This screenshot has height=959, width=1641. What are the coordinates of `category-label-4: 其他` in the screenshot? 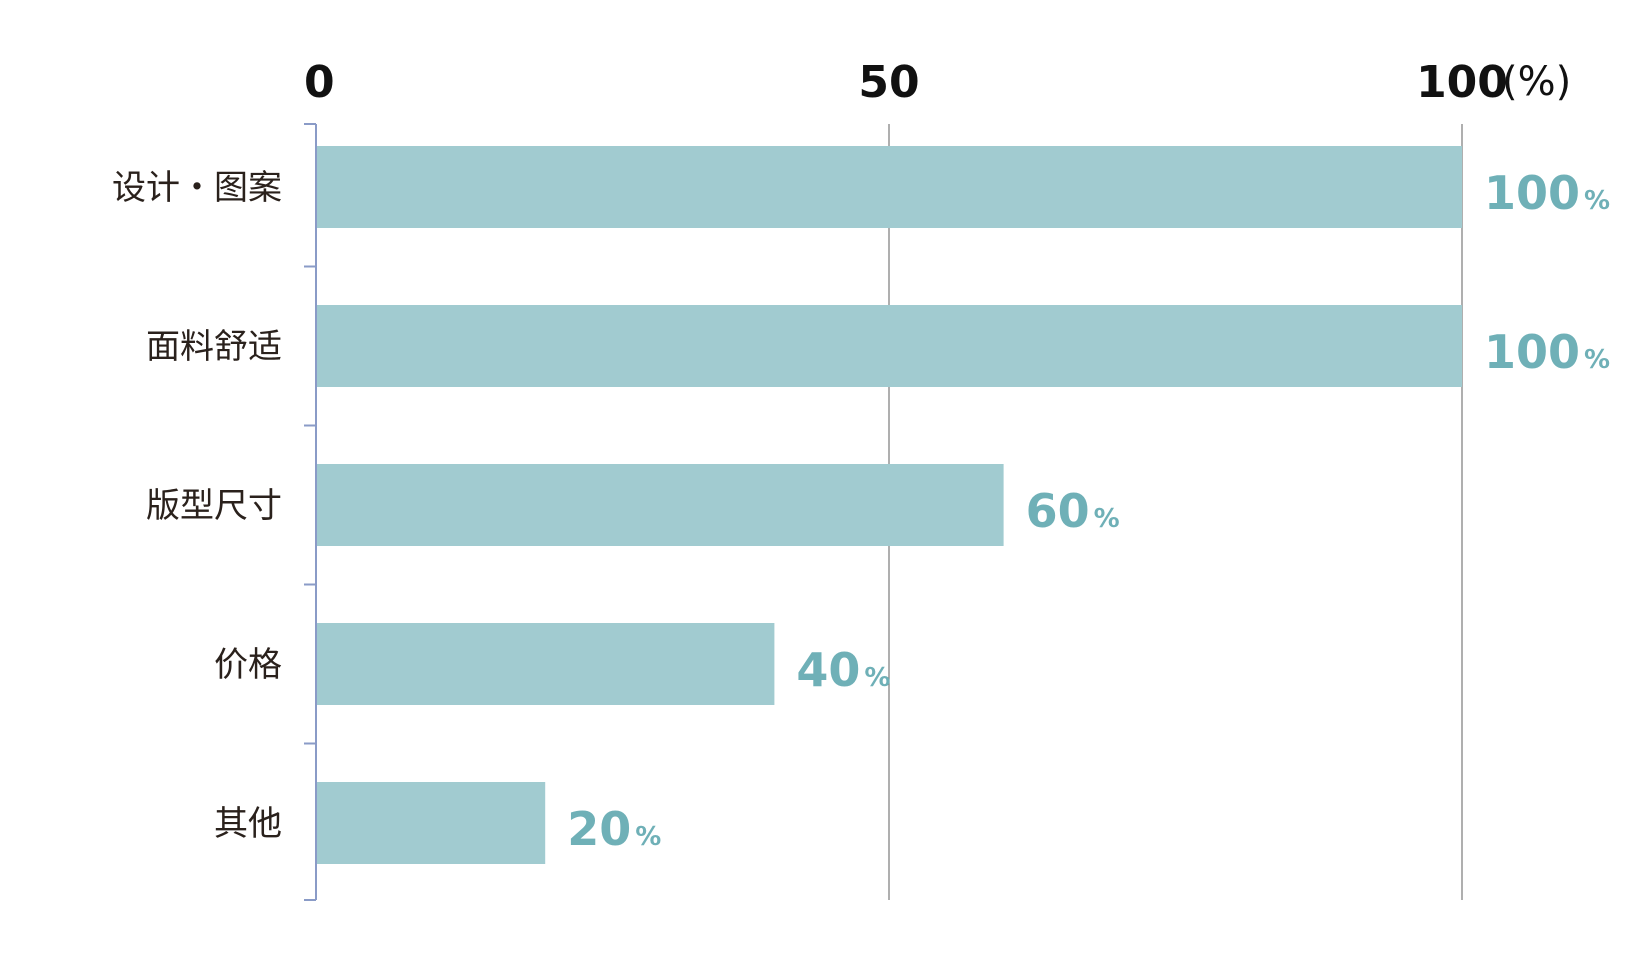 It's located at (248, 824).